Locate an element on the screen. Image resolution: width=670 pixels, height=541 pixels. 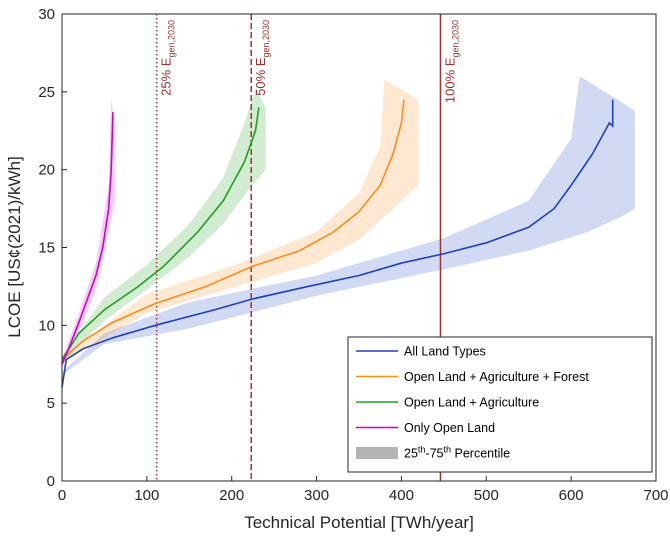
reference-label: 50% Egen,2030 is located at coordinates (262, 58).